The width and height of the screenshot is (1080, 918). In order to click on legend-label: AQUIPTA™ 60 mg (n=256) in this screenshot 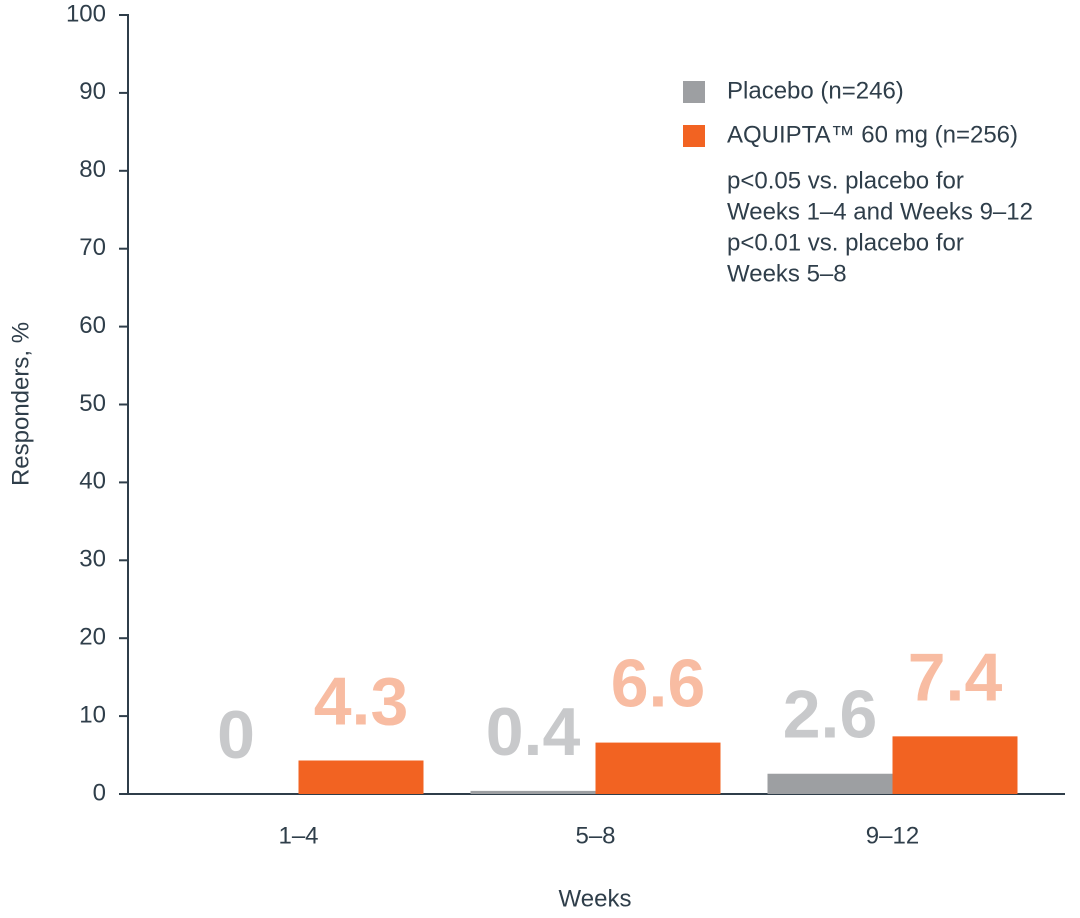, I will do `click(872, 134)`.